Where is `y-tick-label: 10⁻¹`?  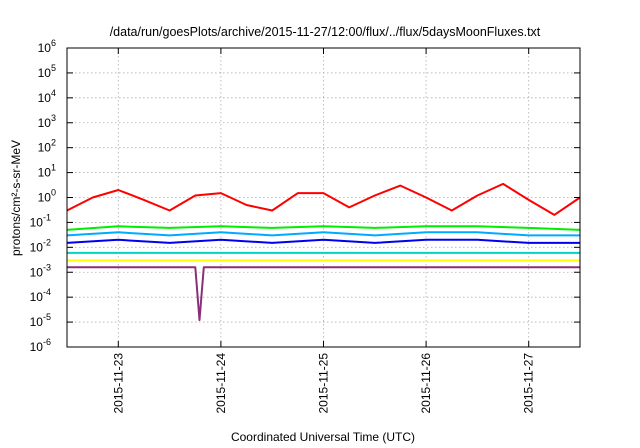 y-tick-label: 10⁻¹ is located at coordinates (40, 220).